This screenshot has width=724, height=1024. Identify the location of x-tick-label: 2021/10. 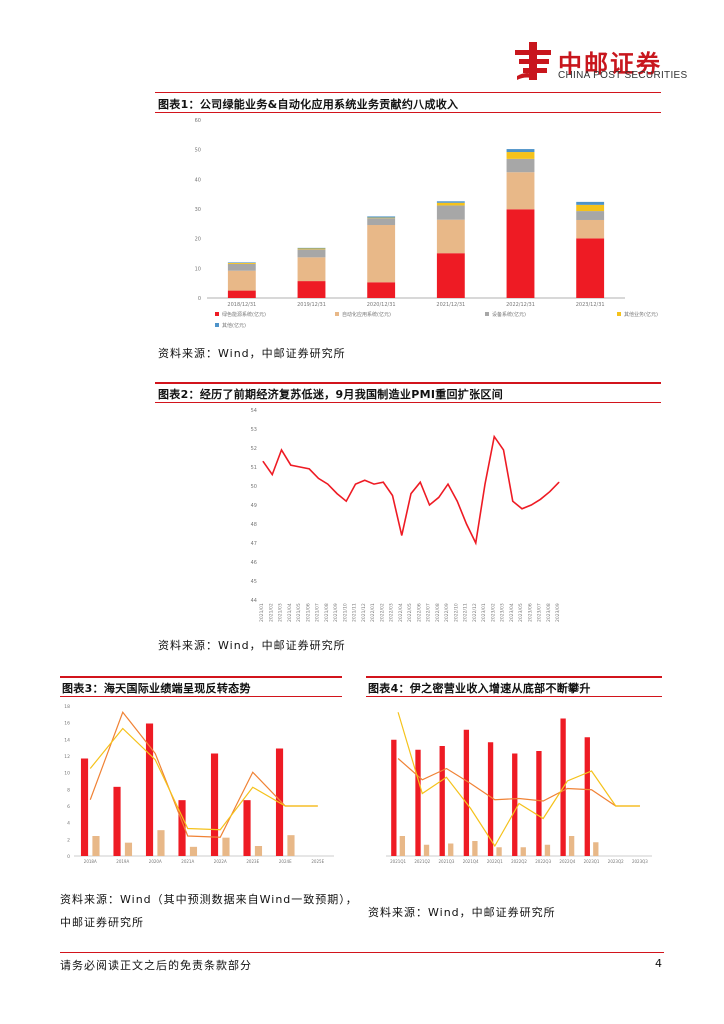
(345, 612).